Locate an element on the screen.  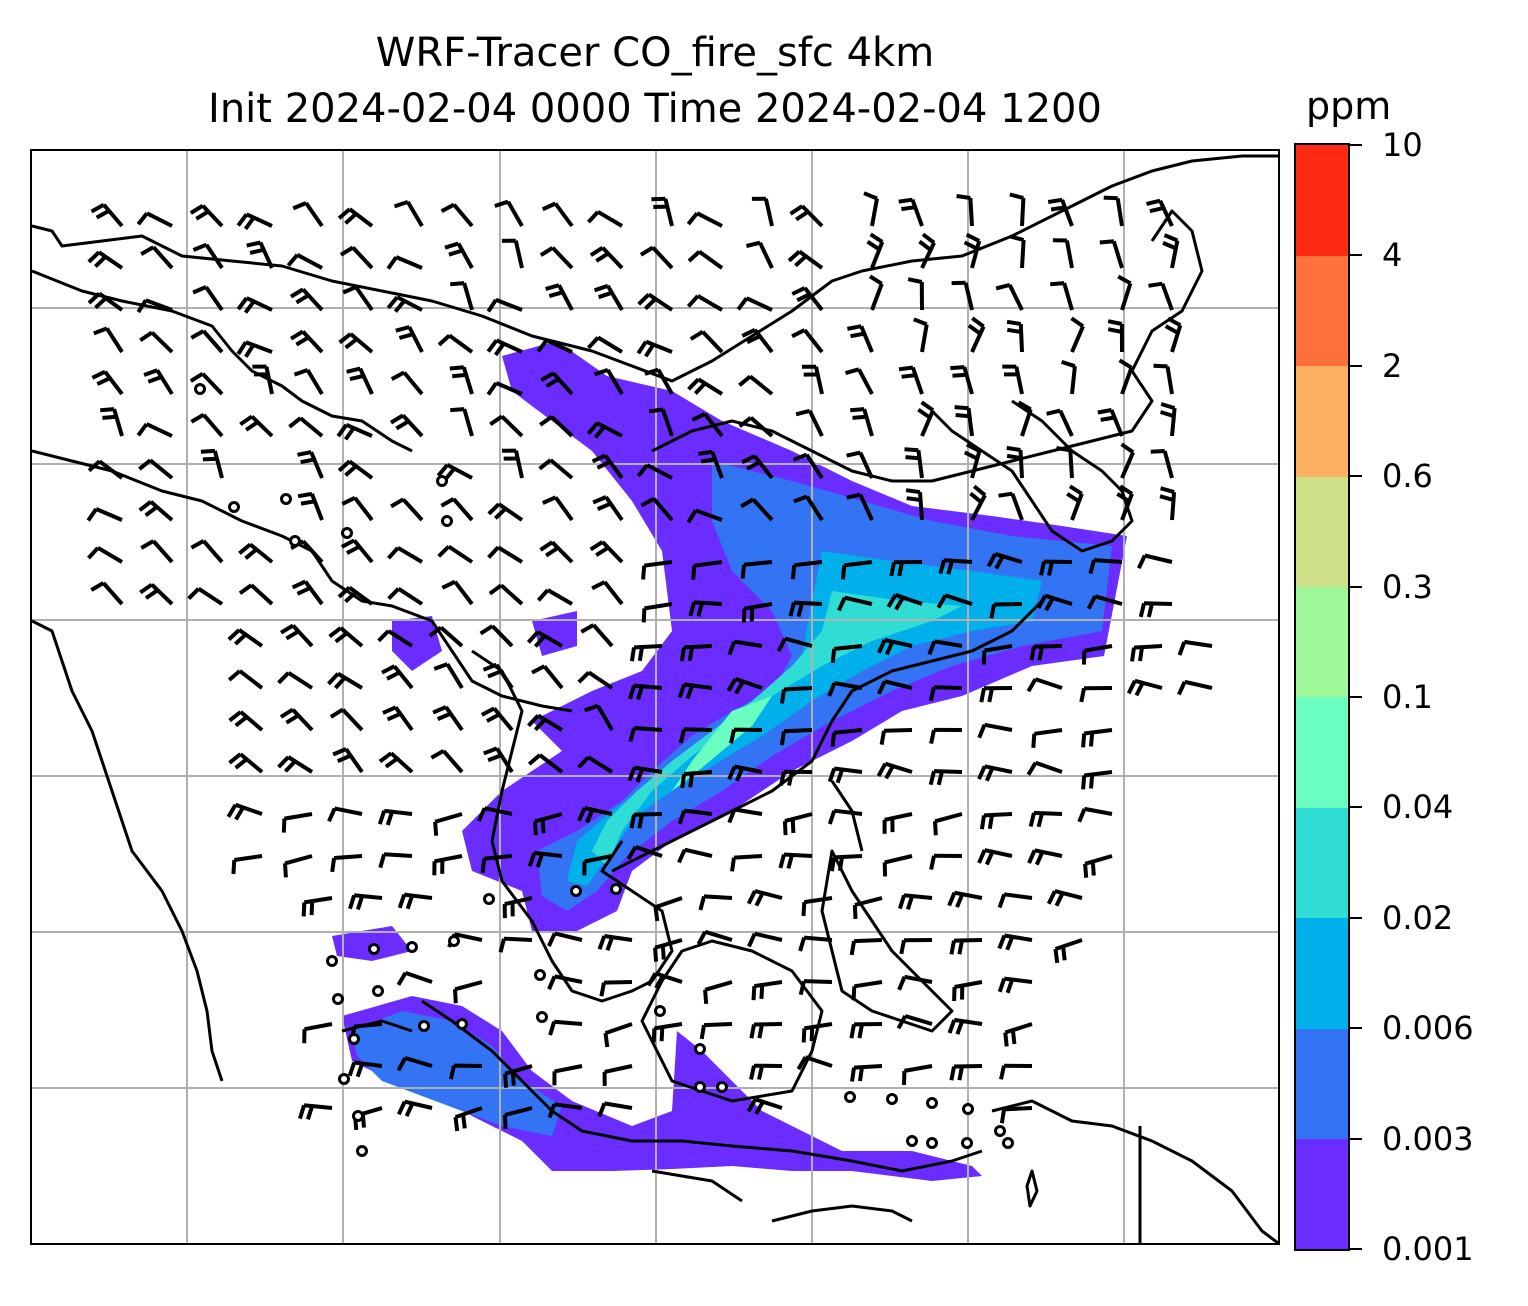
colorbar-tick-label: 0.04 is located at coordinates (1418, 807).